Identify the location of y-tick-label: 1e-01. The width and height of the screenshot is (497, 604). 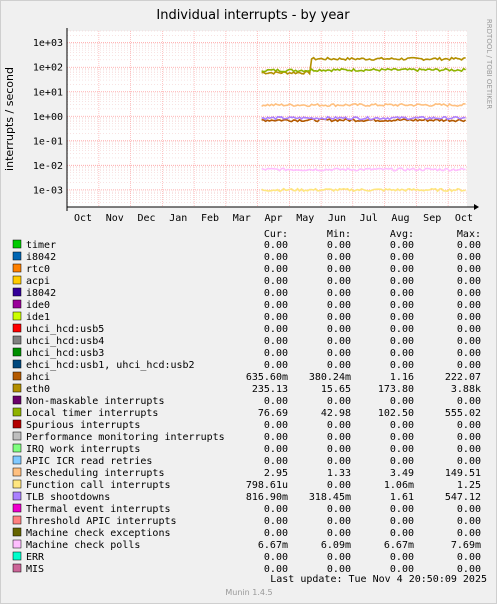
(48, 141).